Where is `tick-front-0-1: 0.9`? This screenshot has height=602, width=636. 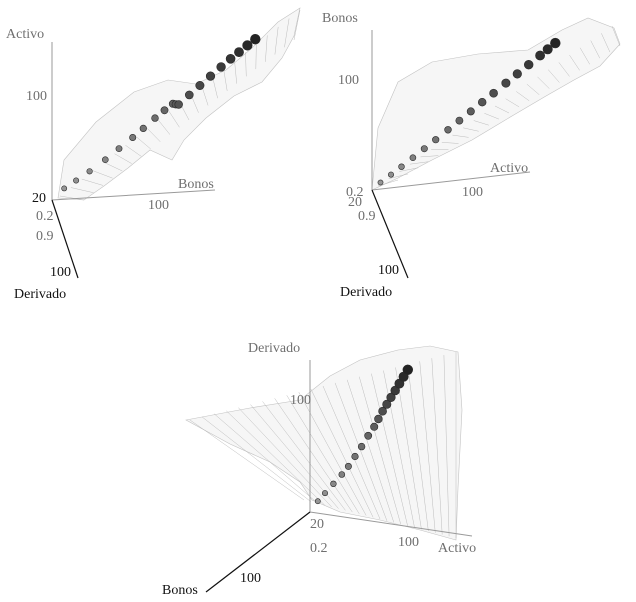 tick-front-0-1: 0.9 is located at coordinates (45, 236).